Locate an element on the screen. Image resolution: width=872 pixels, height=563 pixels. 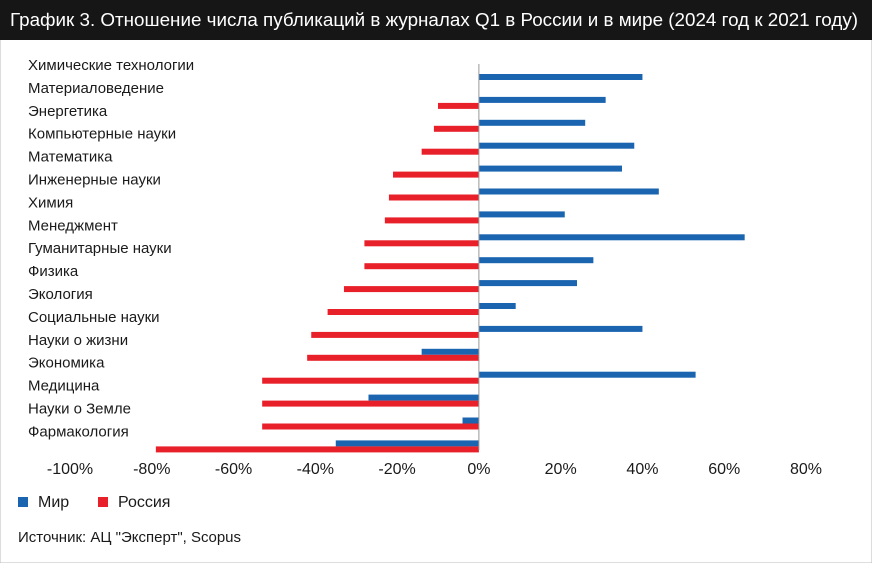
category-label: Гуманитарные науки is located at coordinates (100, 248).